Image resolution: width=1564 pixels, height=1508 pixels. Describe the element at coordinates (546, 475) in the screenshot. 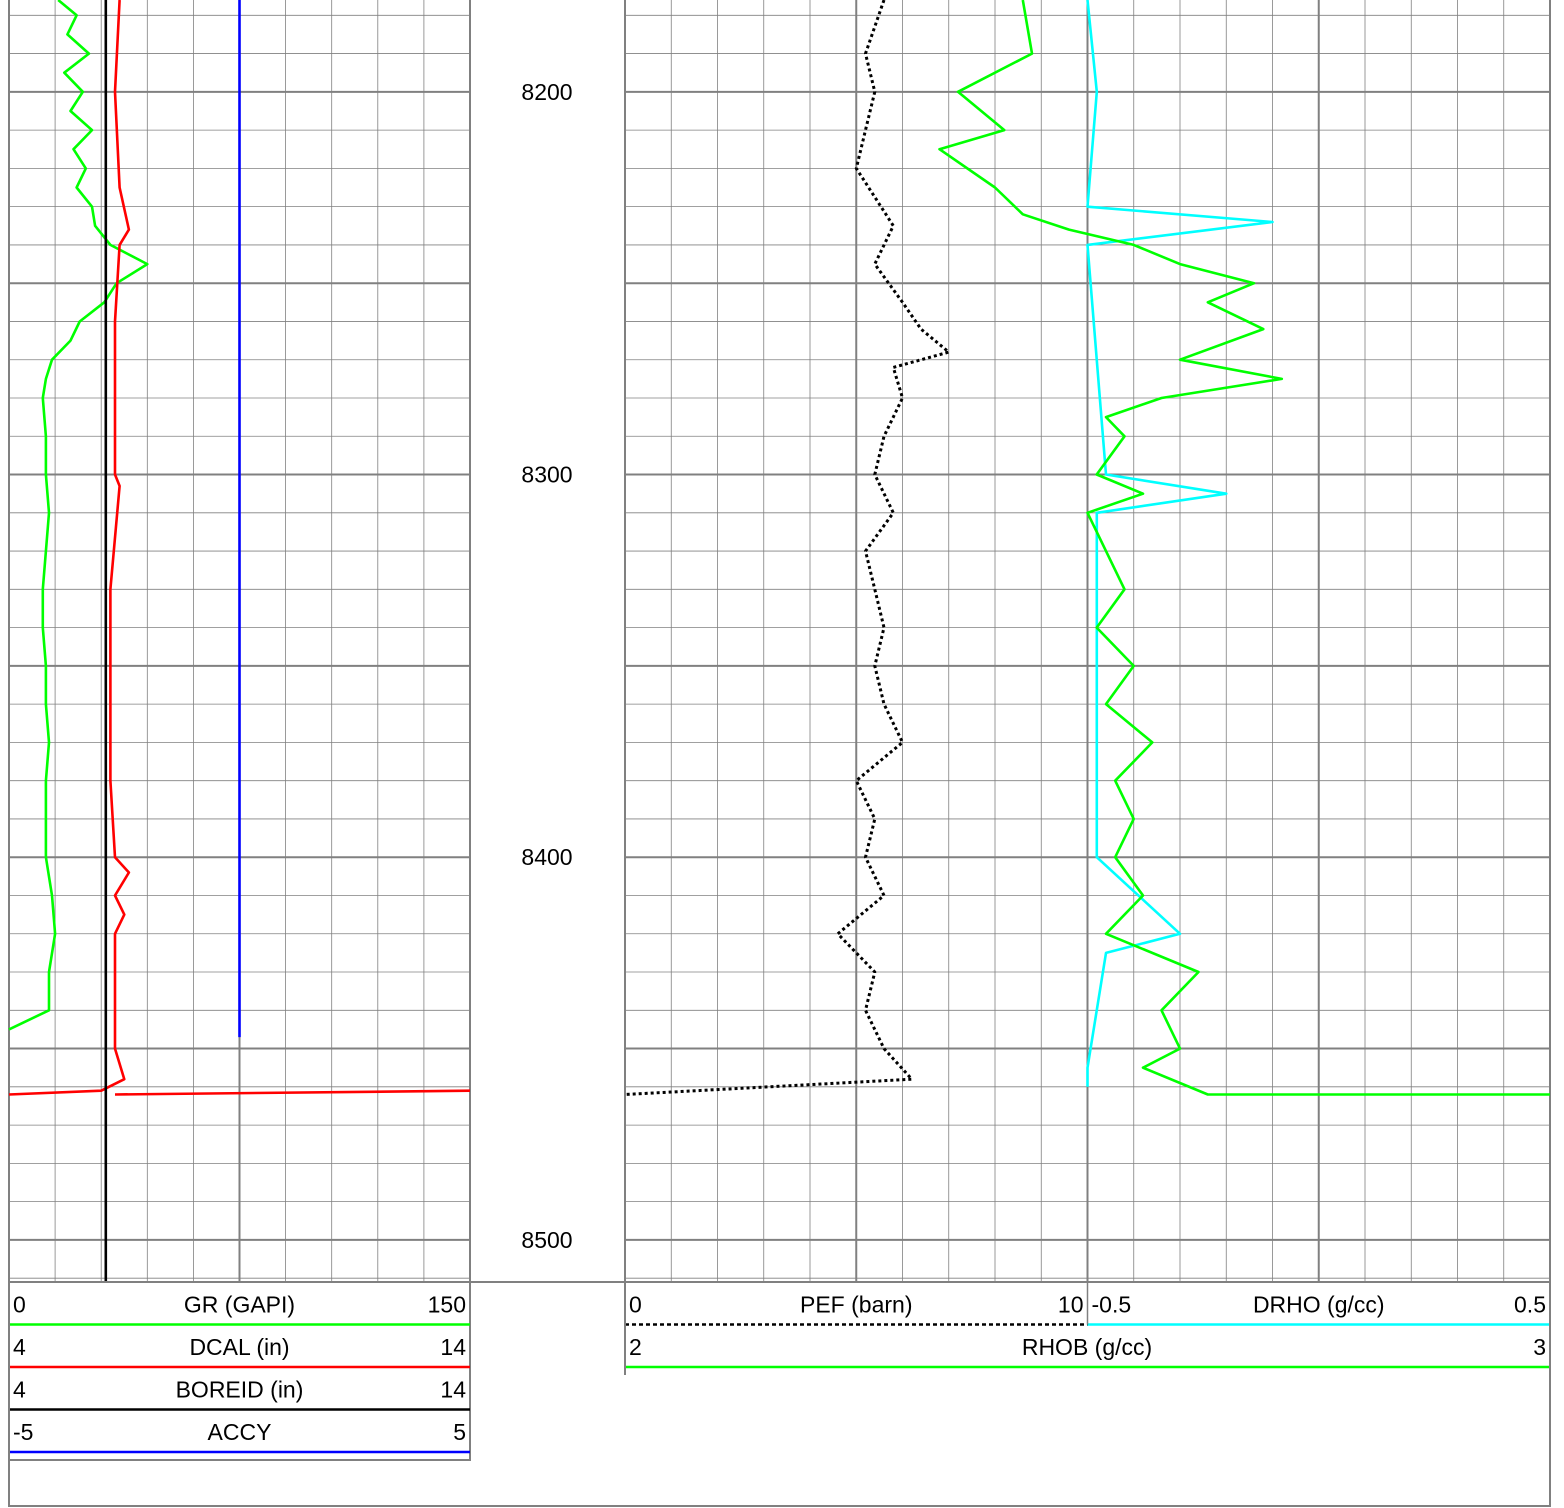

I see `depth-tick-label: 8300` at that location.